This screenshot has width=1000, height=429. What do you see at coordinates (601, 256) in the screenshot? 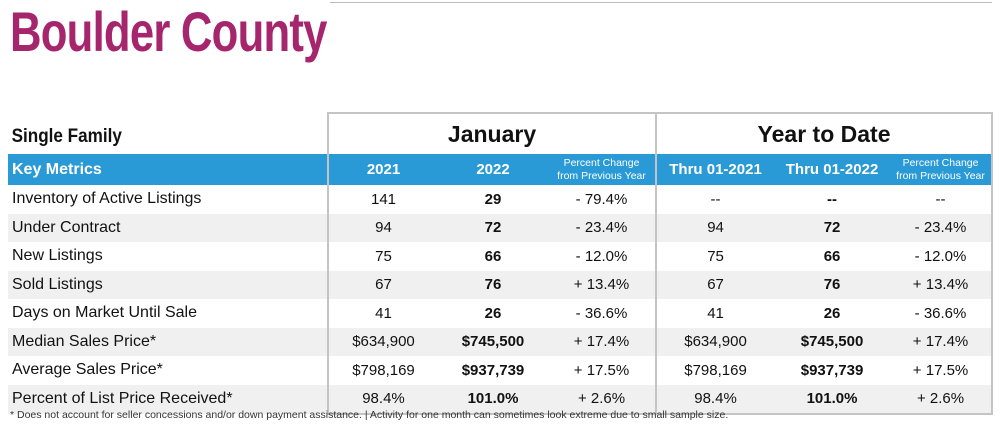
I see `jan-percent-change: - 12.0%` at bounding box center [601, 256].